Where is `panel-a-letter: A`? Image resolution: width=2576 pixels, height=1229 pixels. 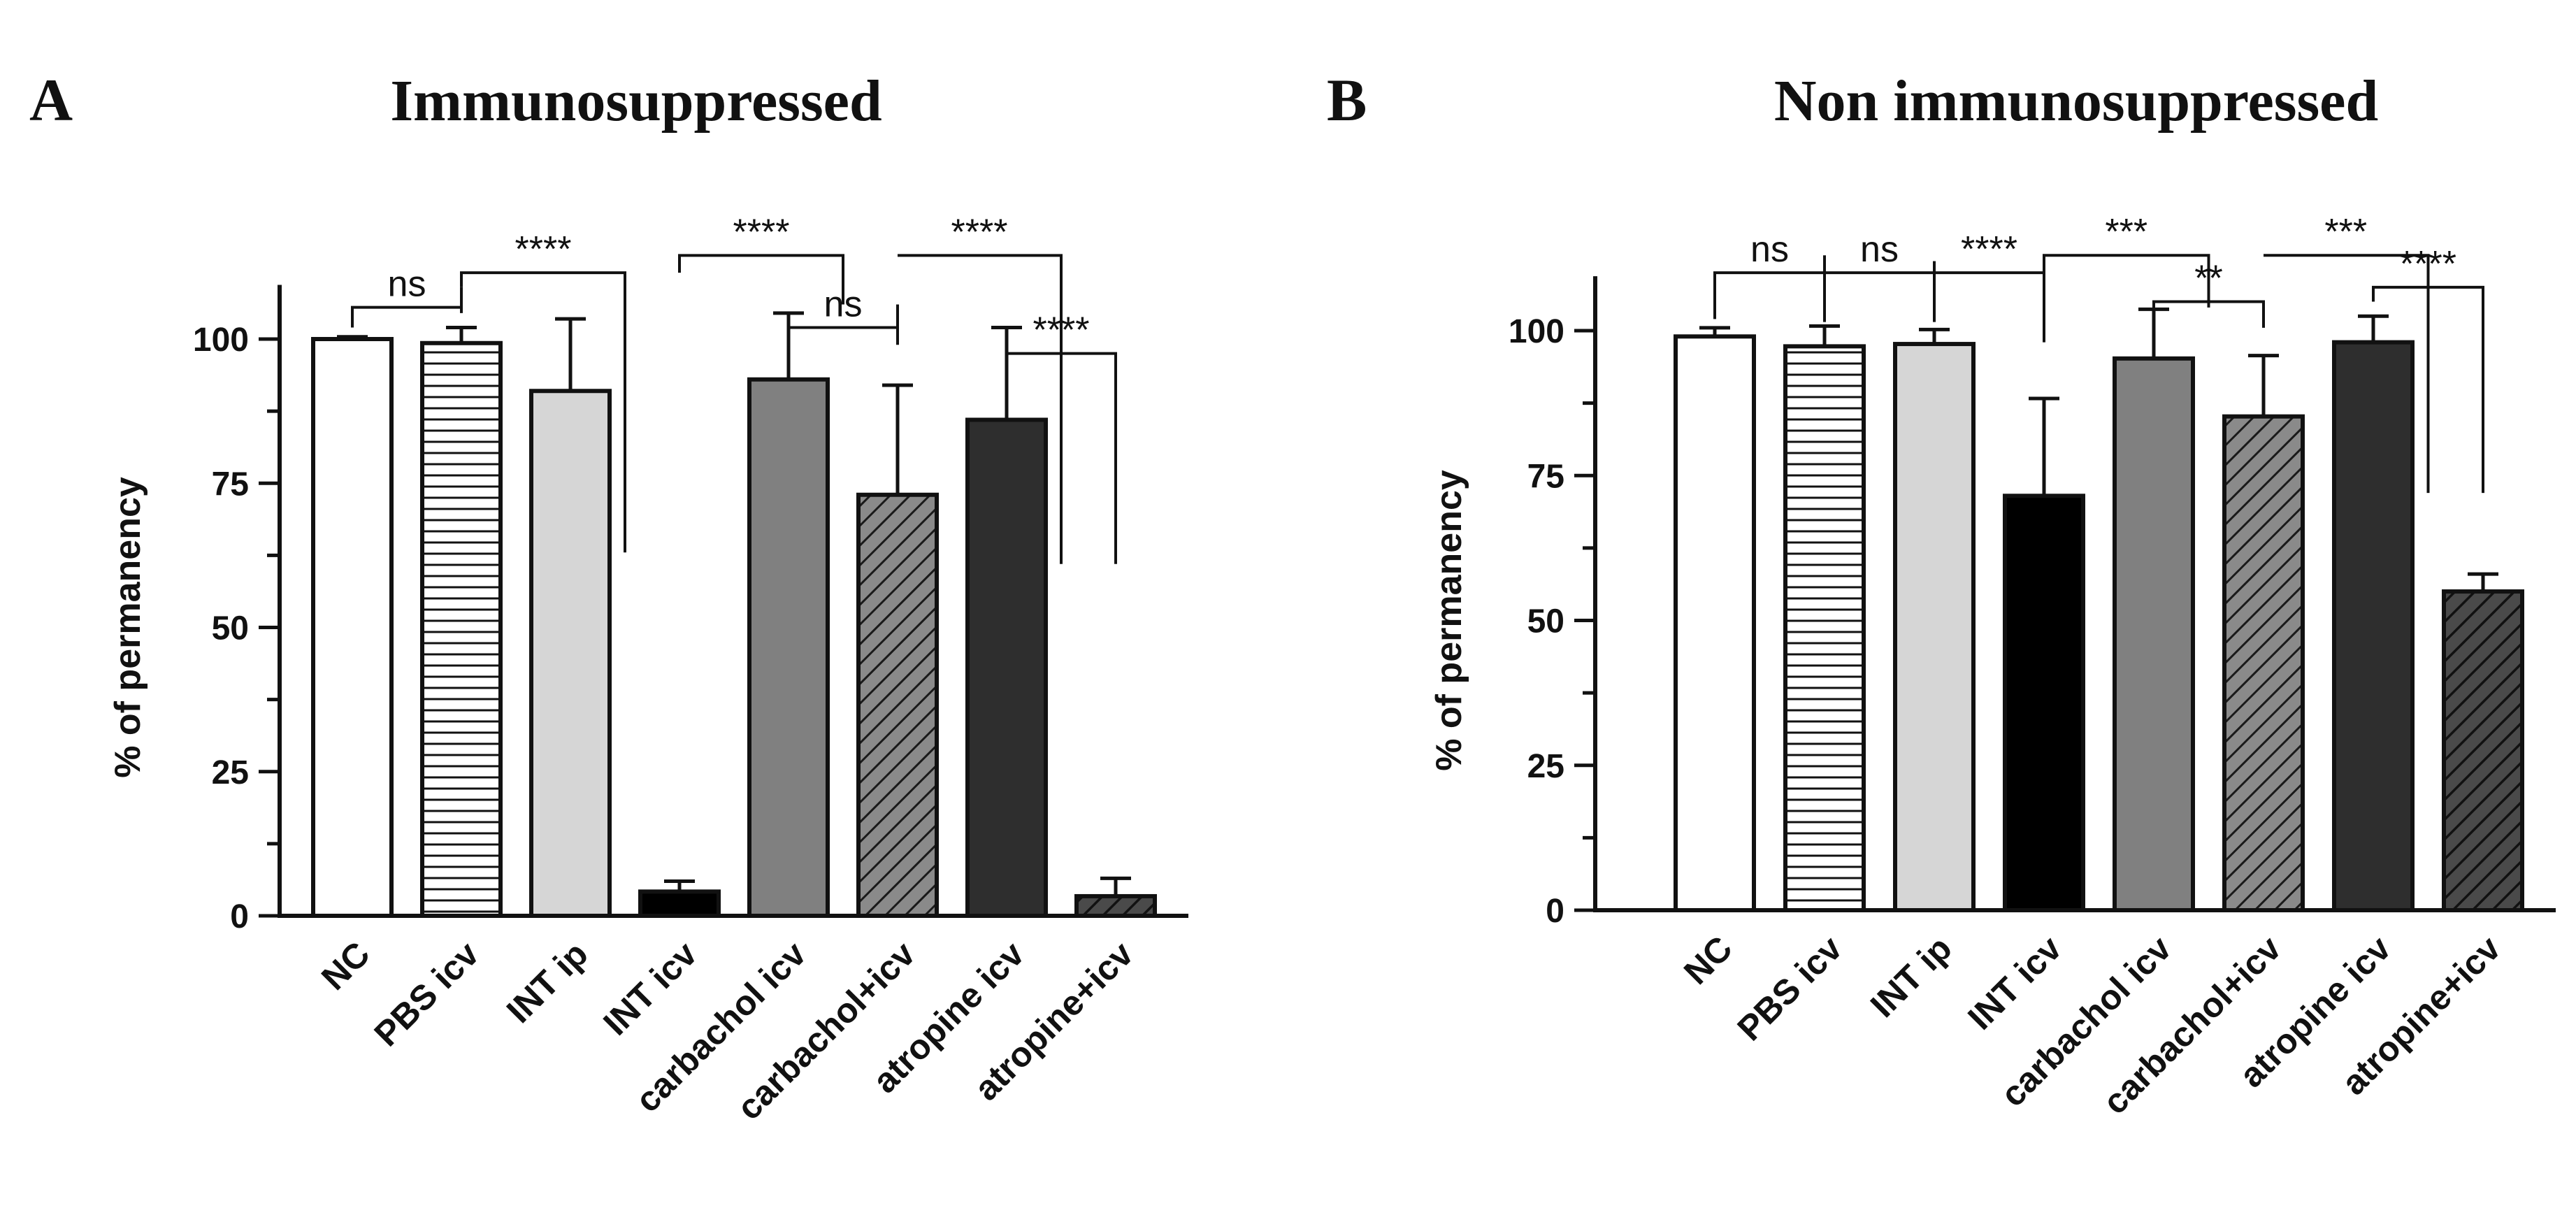 panel-a-letter: A is located at coordinates (51, 100).